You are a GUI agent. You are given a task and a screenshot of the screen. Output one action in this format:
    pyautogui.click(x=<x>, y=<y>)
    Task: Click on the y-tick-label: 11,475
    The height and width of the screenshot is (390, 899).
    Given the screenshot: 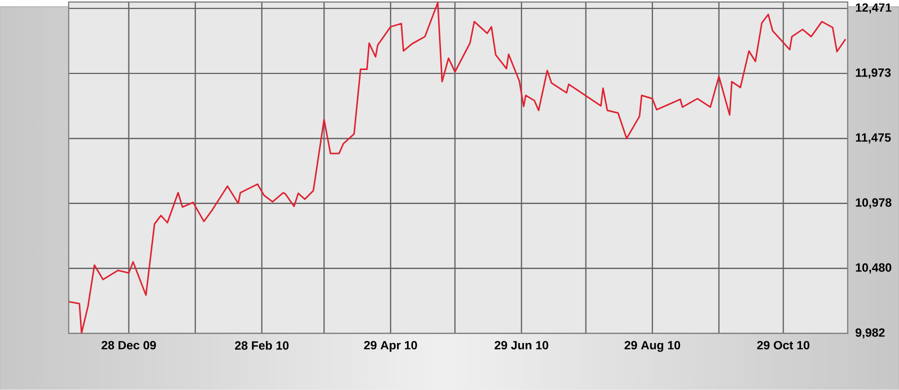 What is the action you would take?
    pyautogui.click(x=873, y=139)
    